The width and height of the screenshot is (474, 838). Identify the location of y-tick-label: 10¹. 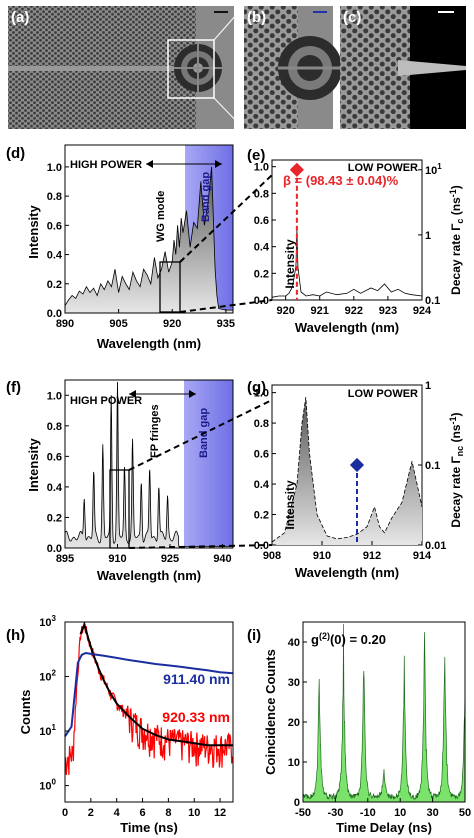
(47, 730).